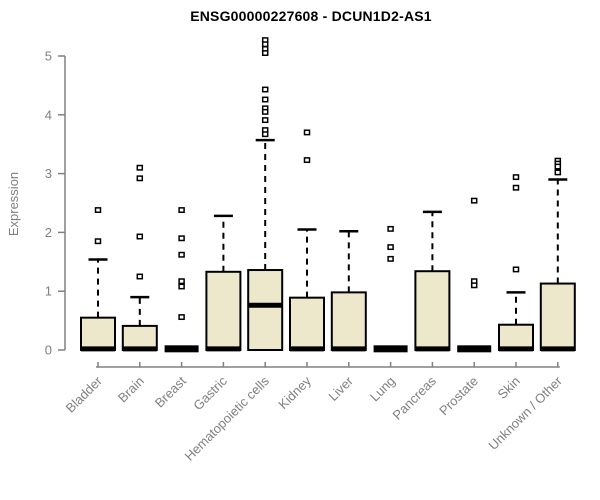 Image resolution: width=600 pixels, height=500 pixels. What do you see at coordinates (48, 232) in the screenshot?
I see `y-tick-label: 2` at bounding box center [48, 232].